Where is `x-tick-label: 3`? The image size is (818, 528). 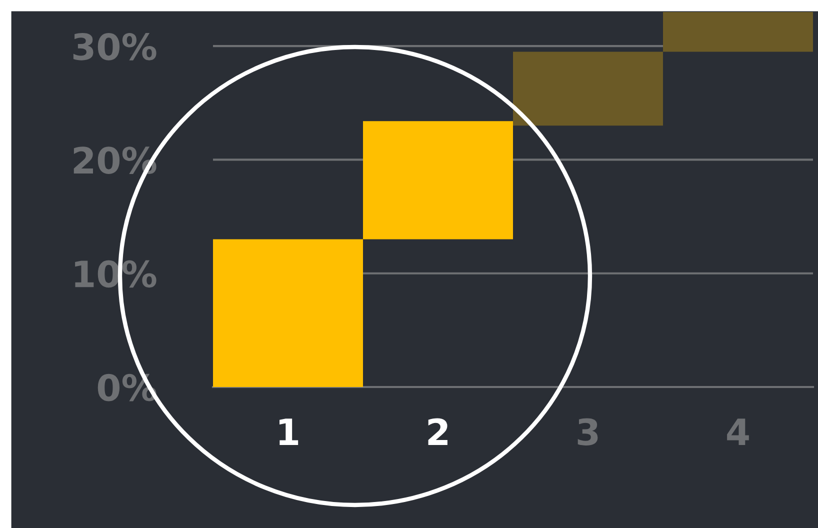
x-tick-label: 3 is located at coordinates (588, 432).